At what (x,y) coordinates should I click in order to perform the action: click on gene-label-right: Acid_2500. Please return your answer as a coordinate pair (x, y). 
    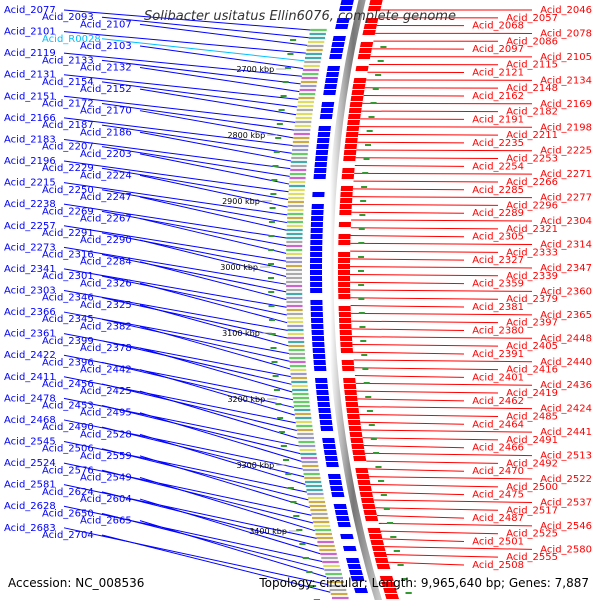
    Looking at the image, I should click on (532, 487).